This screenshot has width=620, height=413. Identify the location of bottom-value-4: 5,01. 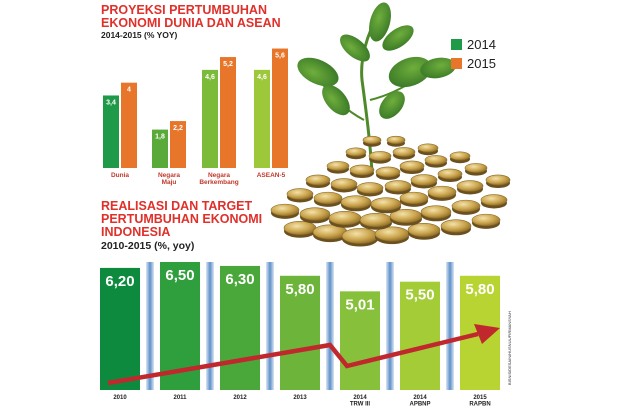
(359, 304).